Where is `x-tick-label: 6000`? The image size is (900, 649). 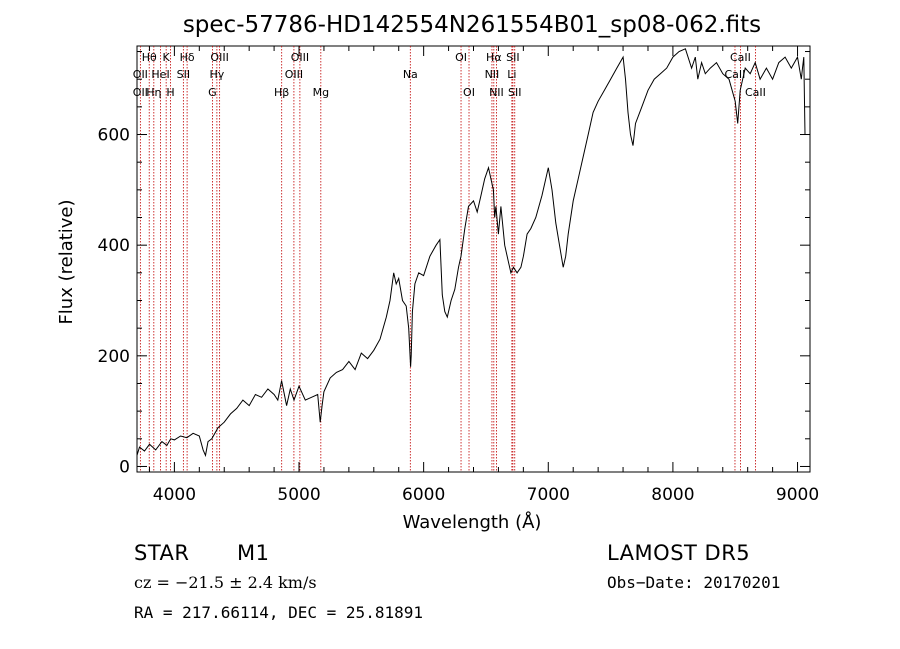 x-tick-label: 6000 is located at coordinates (423, 495).